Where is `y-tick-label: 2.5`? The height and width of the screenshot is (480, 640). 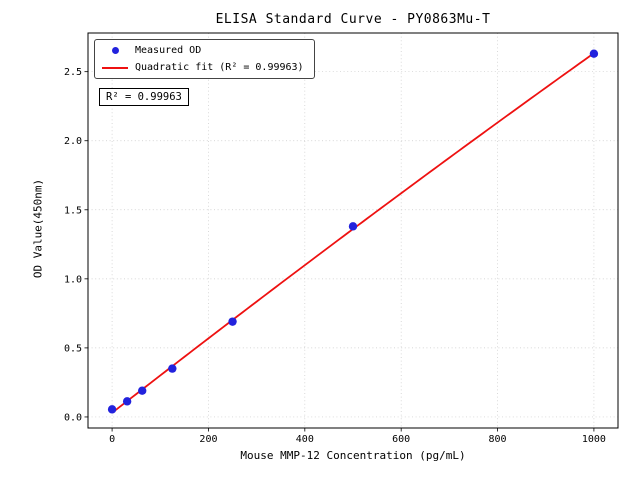 y-tick-label: 2.5 is located at coordinates (73, 72).